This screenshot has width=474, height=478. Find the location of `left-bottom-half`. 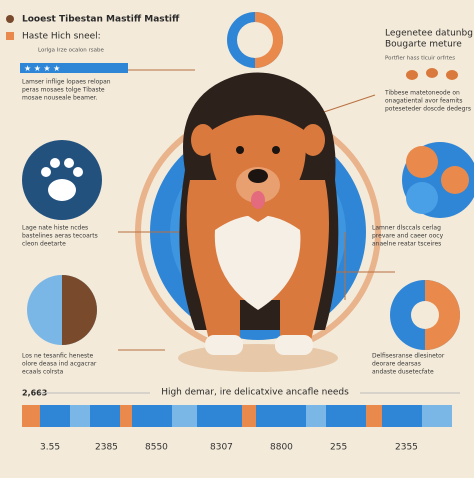

left-bottom-half is located at coordinates (79, 310).